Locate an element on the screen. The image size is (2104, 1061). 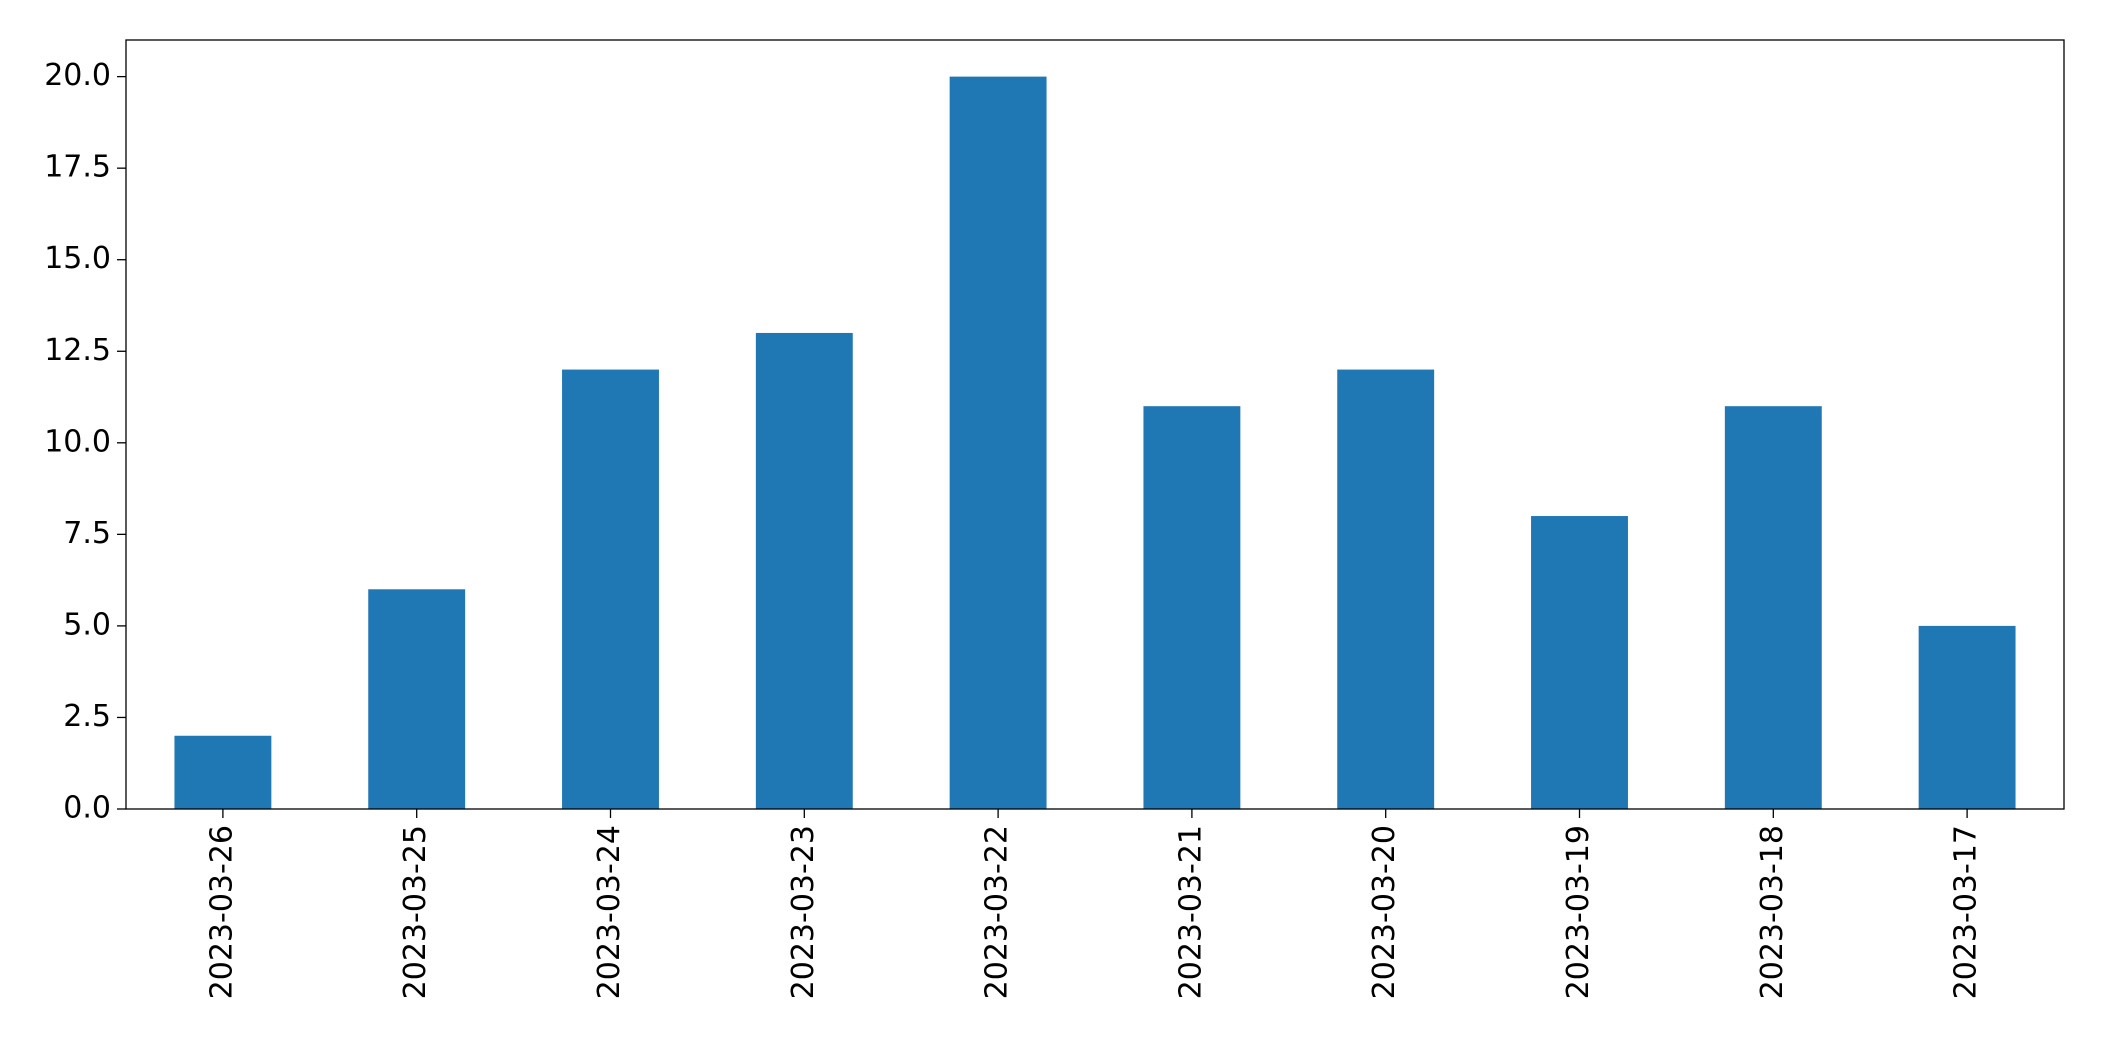
x-tick-label: 2023-03-18 is located at coordinates (1772, 912).